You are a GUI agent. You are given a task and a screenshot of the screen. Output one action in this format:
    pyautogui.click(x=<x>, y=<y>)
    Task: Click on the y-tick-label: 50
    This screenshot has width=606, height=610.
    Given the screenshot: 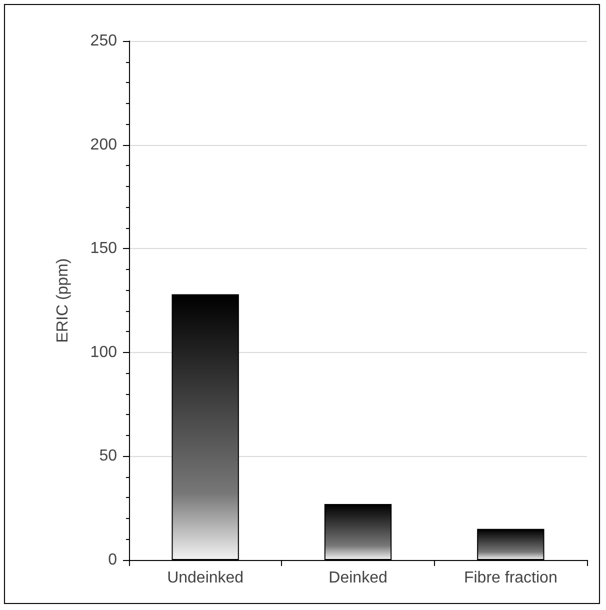 What is the action you would take?
    pyautogui.click(x=108, y=456)
    